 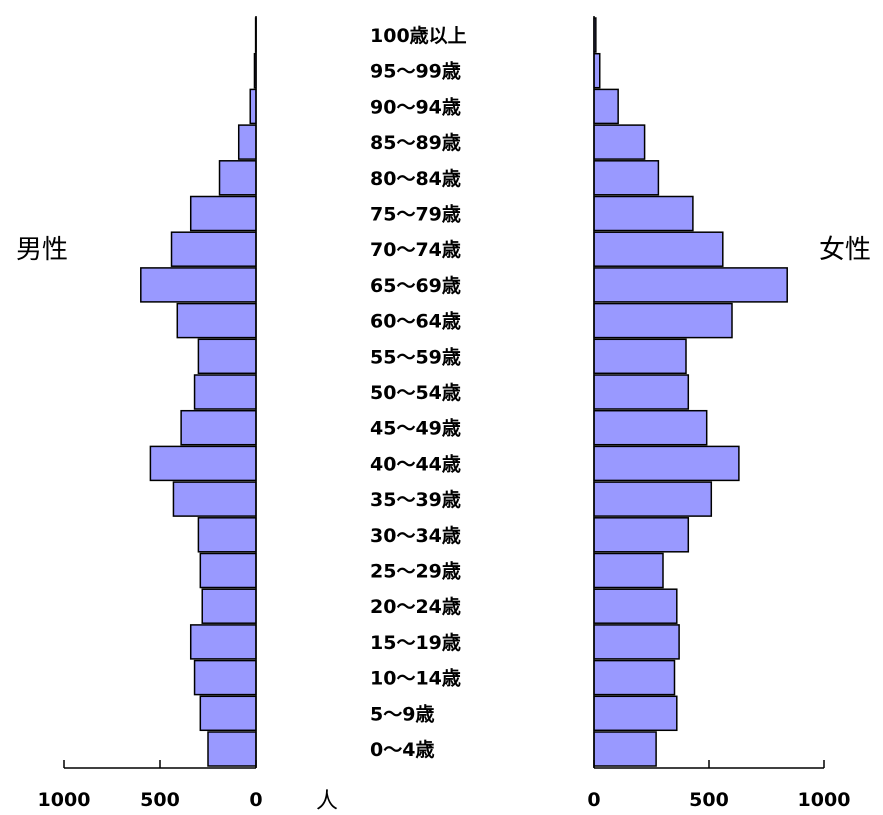 I want to click on age-group-label: 30～34歳, so click(x=415, y=536).